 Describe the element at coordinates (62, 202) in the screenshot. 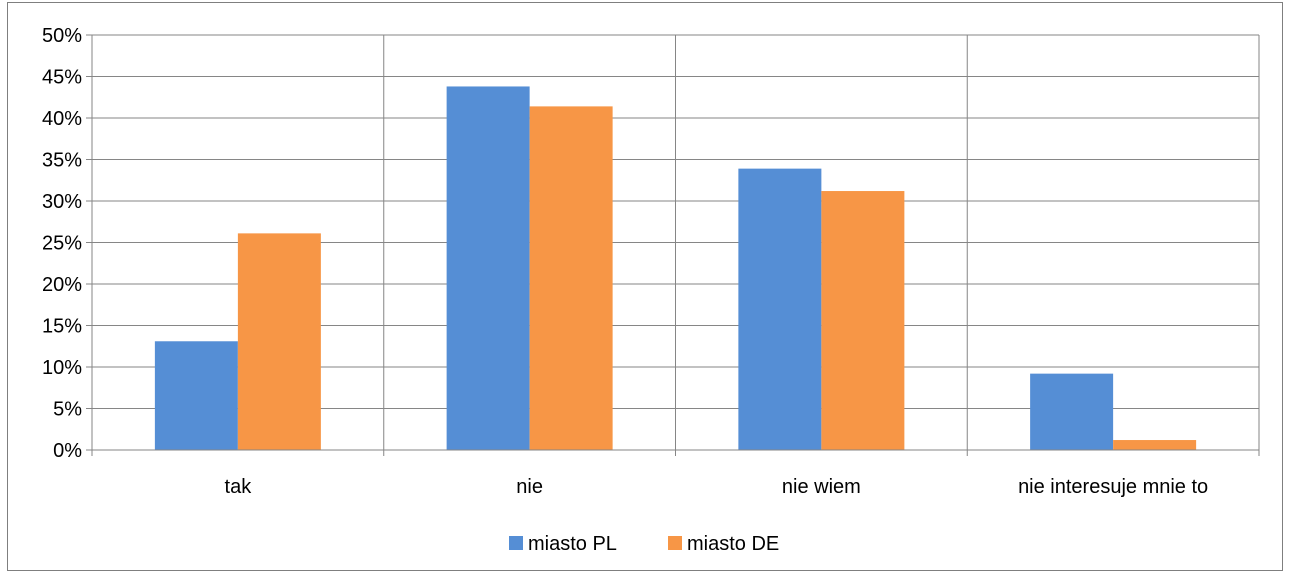

I see `y-tick-label: 30%` at that location.